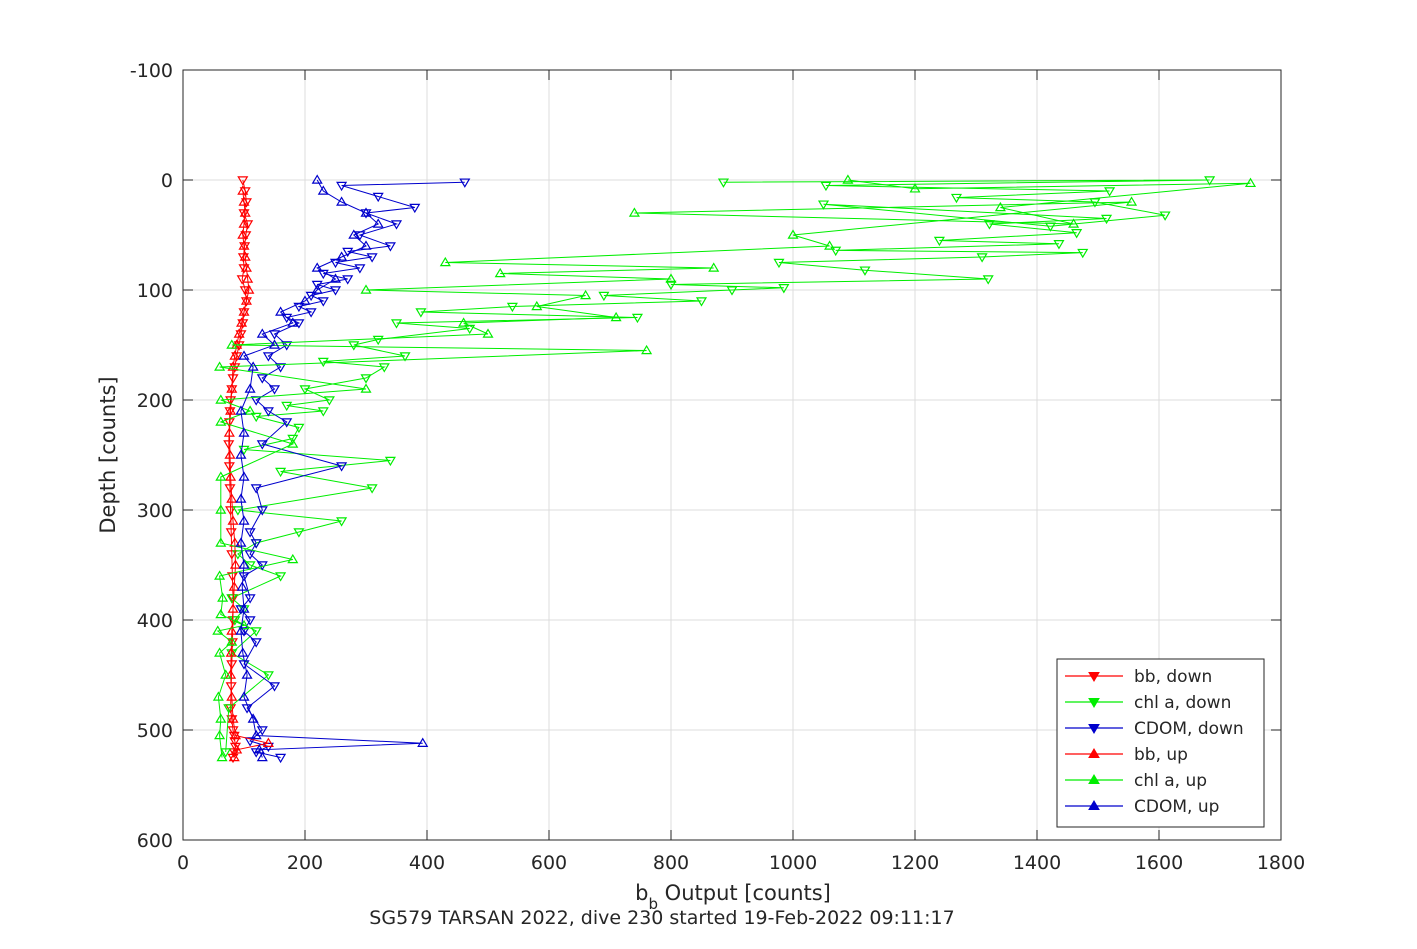 The image size is (1417, 949). I want to click on series-bb-up, so click(248, 473).